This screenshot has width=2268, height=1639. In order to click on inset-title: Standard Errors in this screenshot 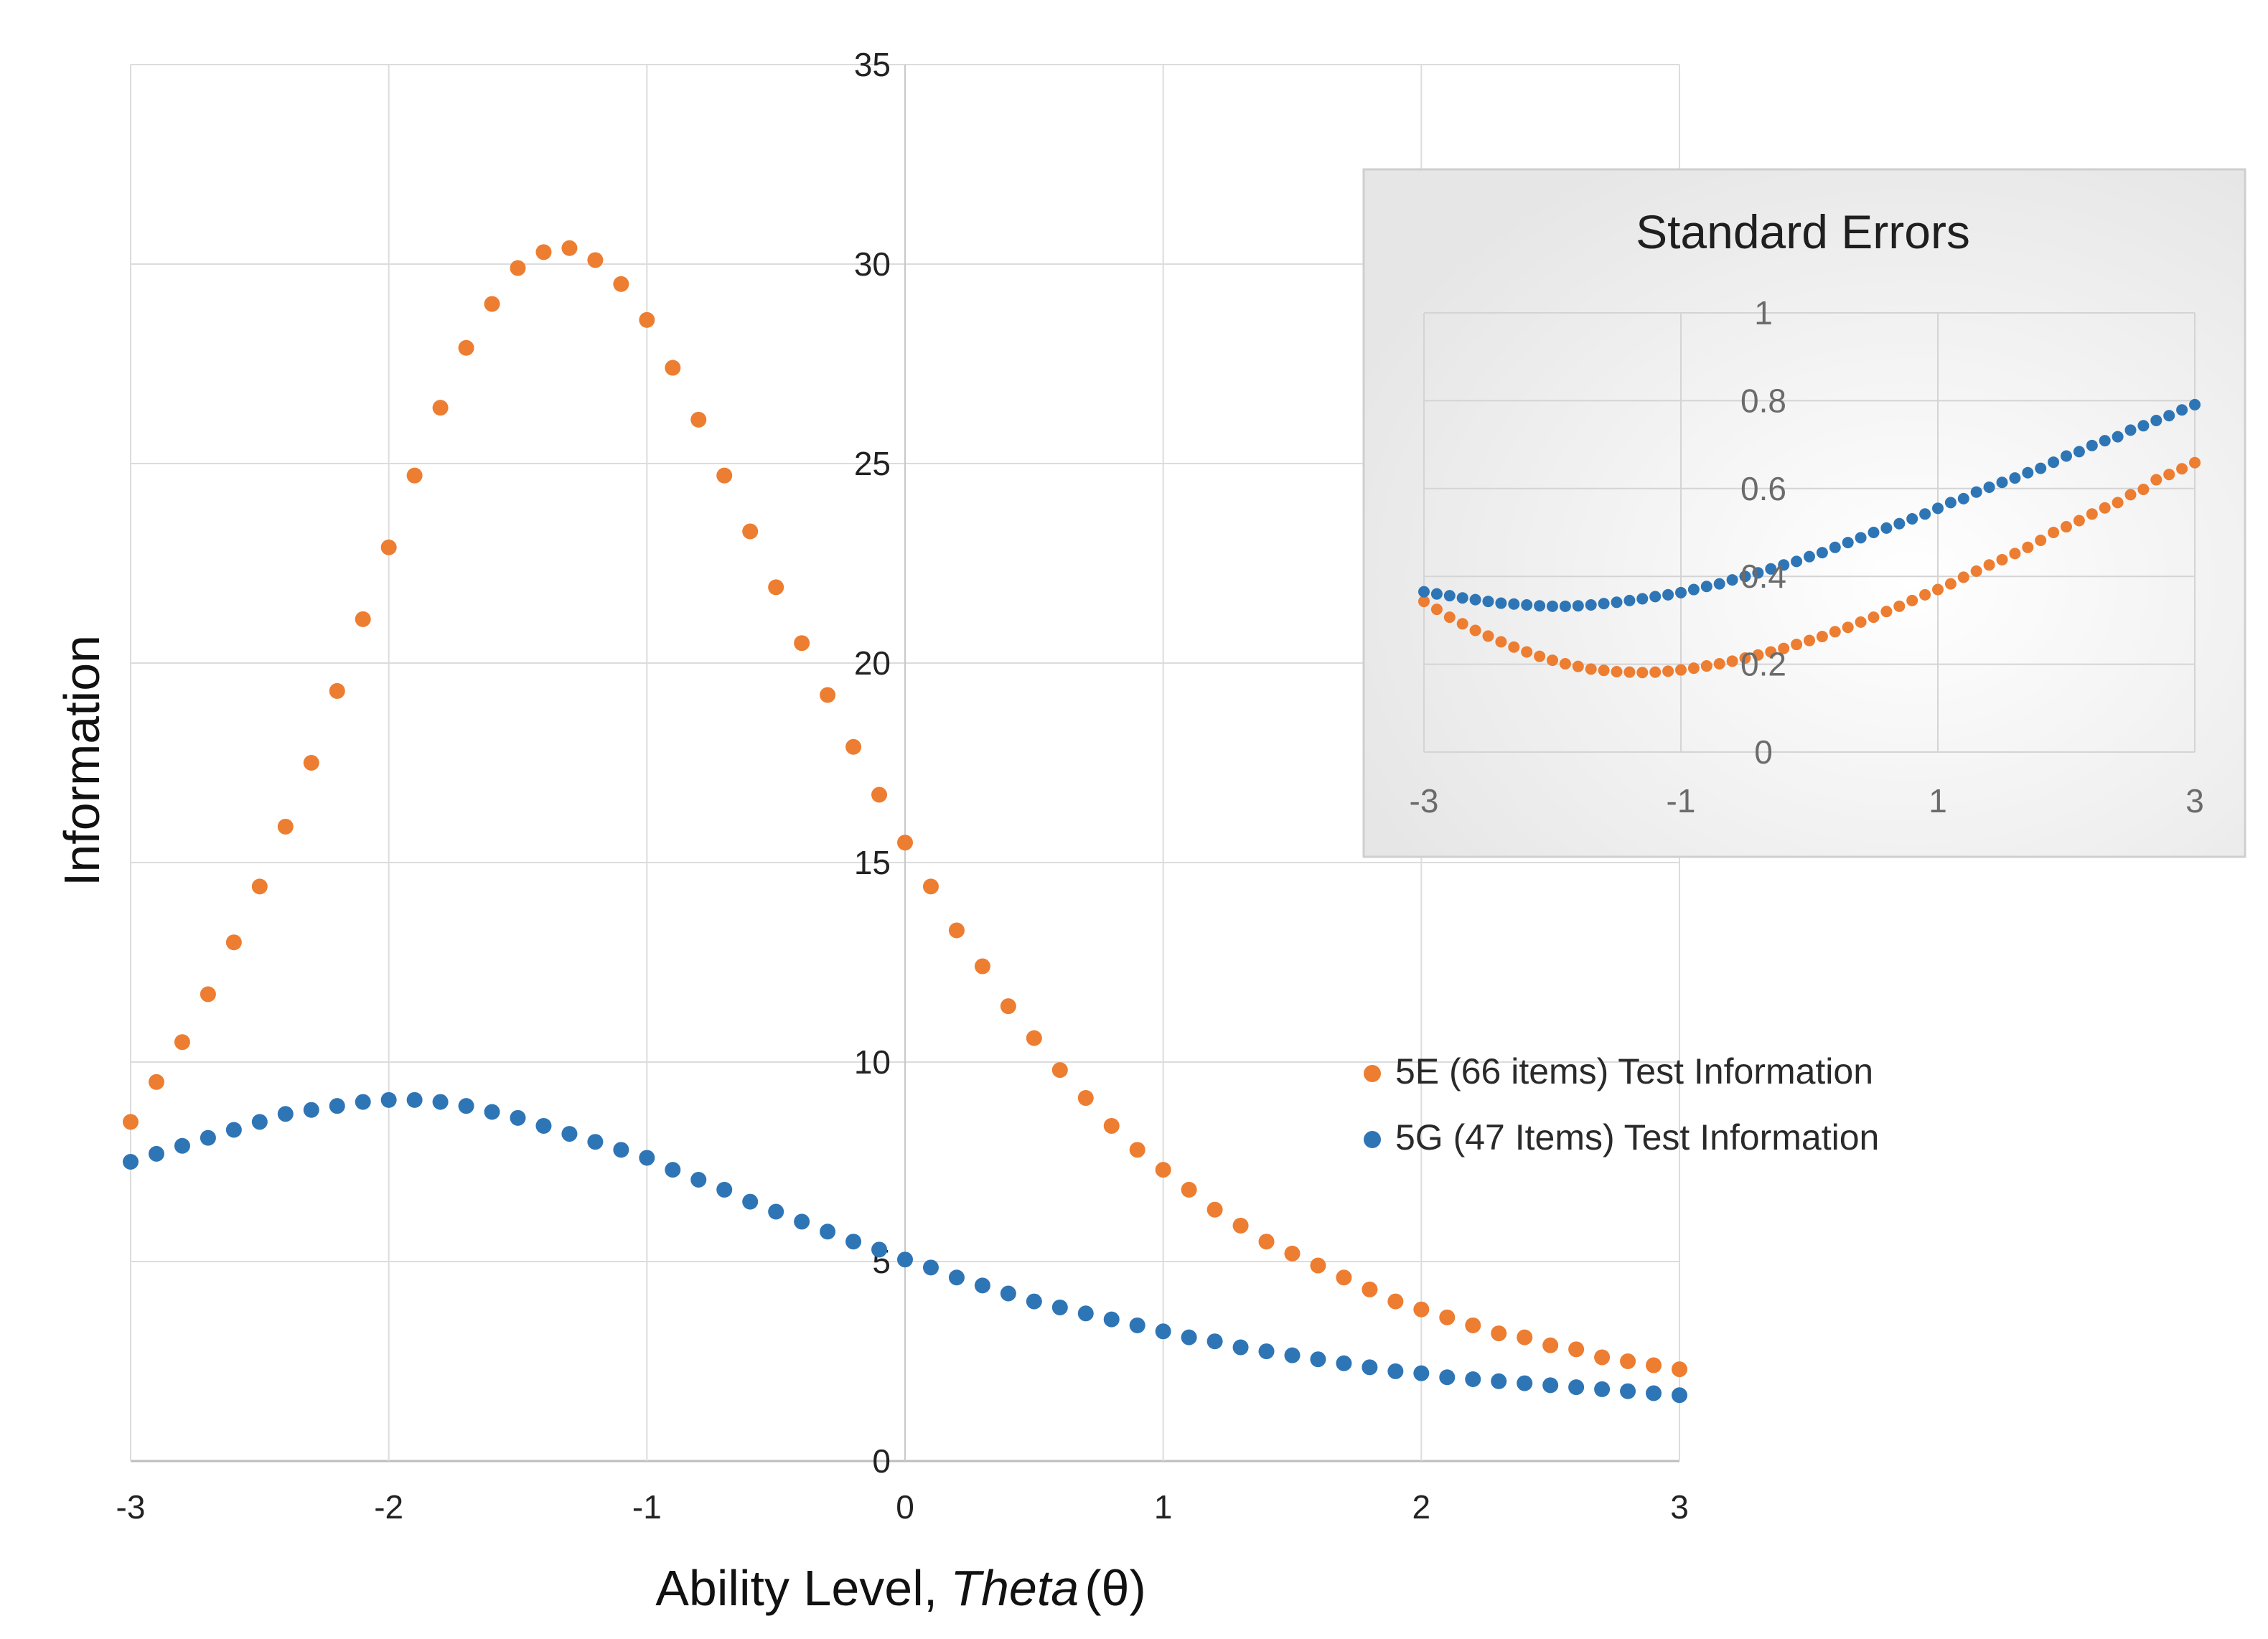, I will do `click(1803, 231)`.